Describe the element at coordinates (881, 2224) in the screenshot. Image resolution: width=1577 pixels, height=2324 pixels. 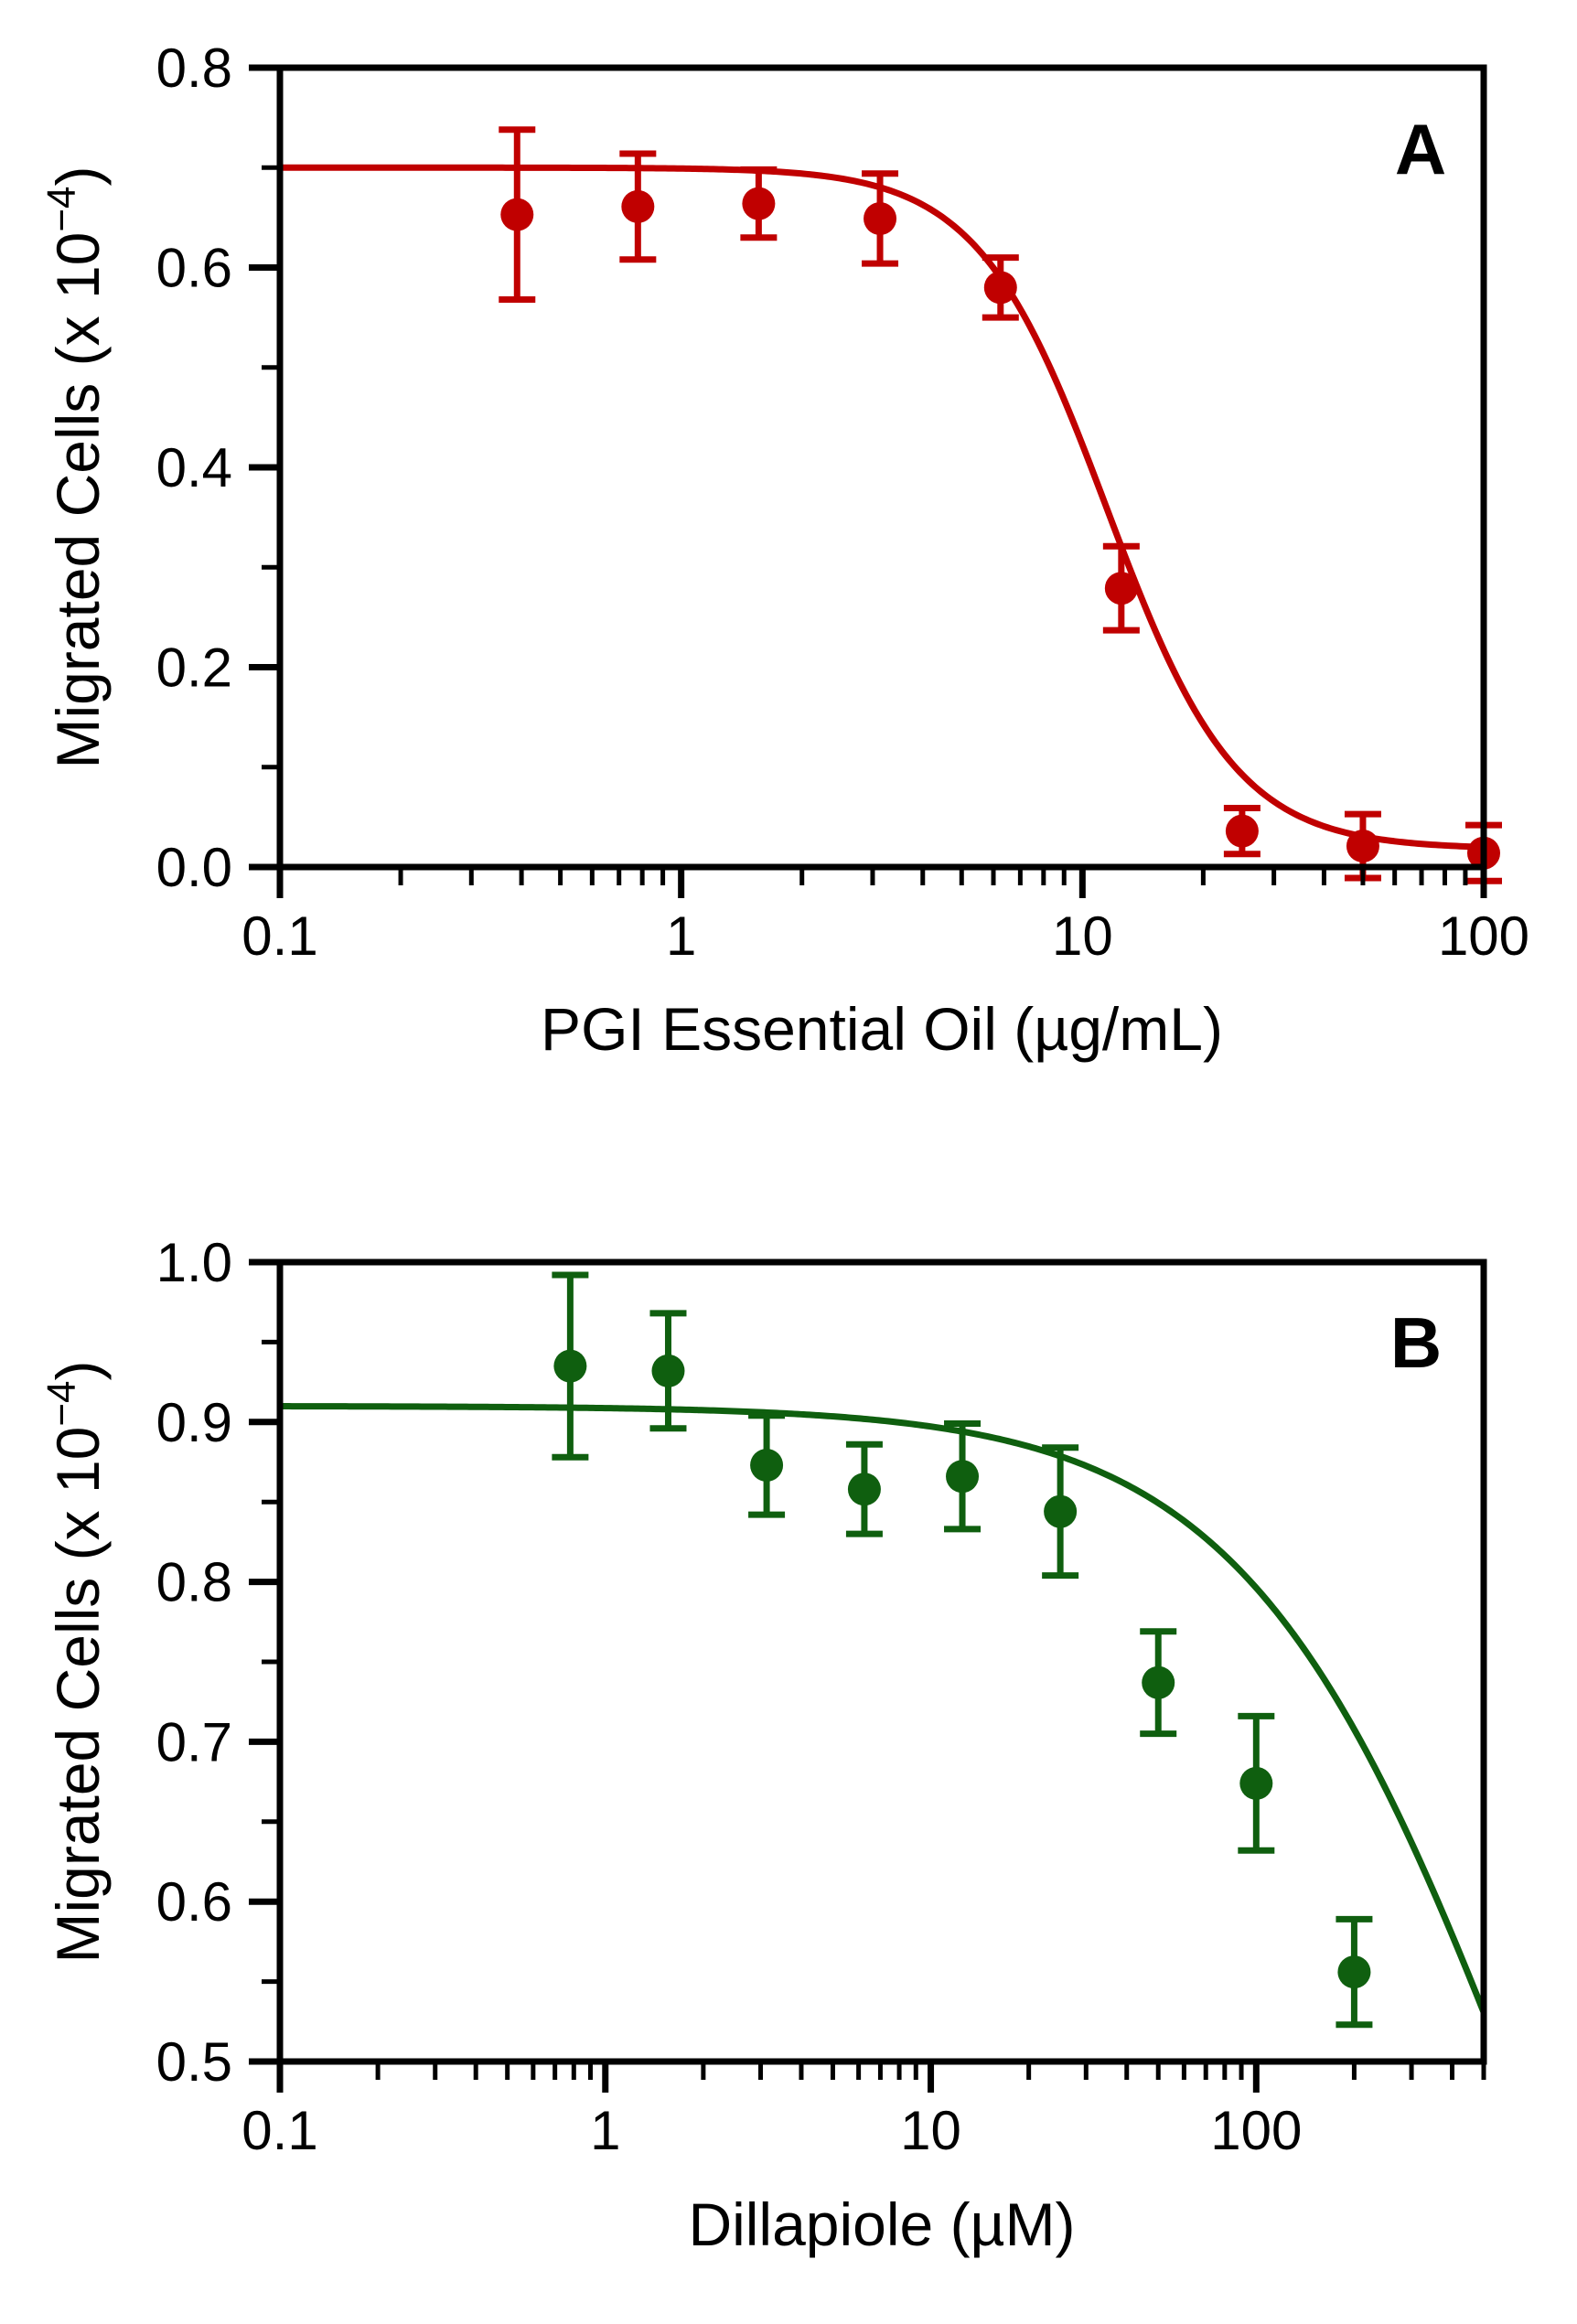
I see `panel-b-x-axis-title: Dillapiole (µM)` at that location.